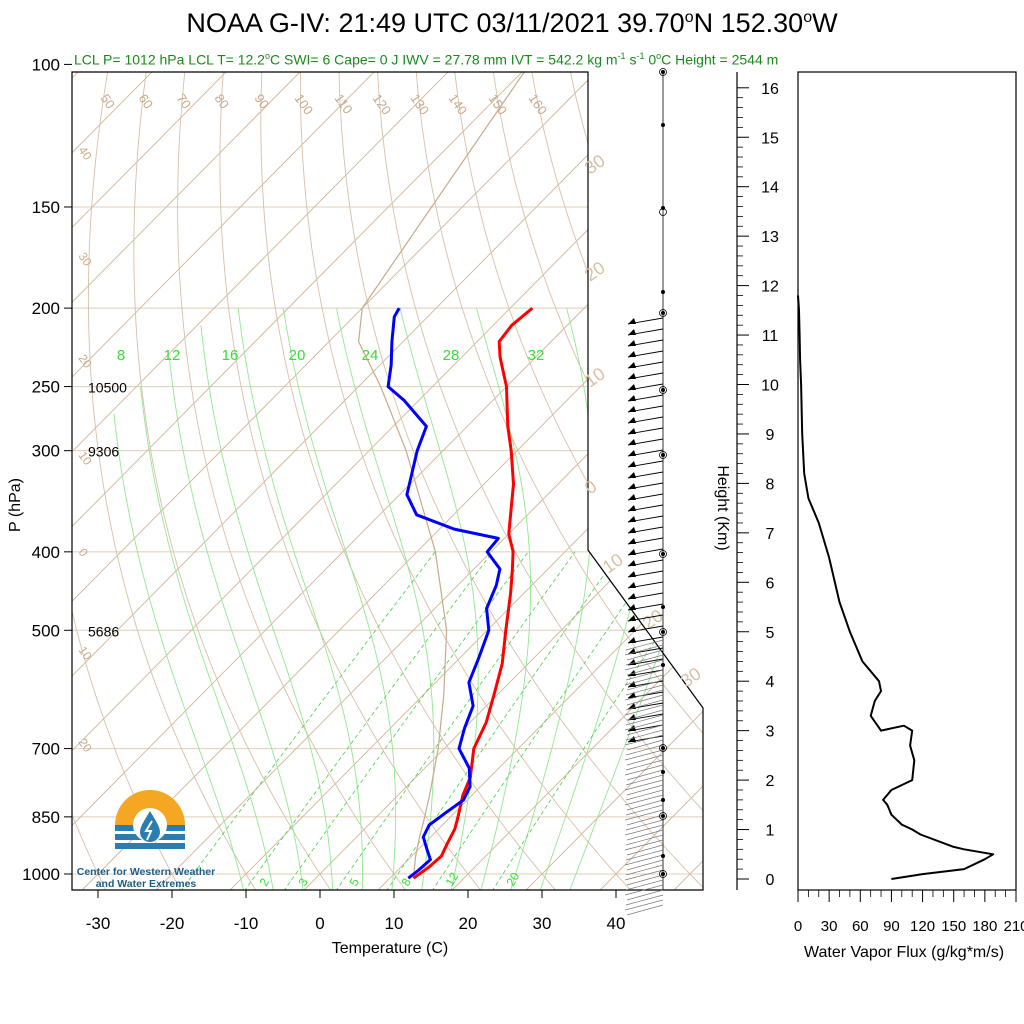  I want to click on moist-adiabat-label: 20, so click(297, 355).